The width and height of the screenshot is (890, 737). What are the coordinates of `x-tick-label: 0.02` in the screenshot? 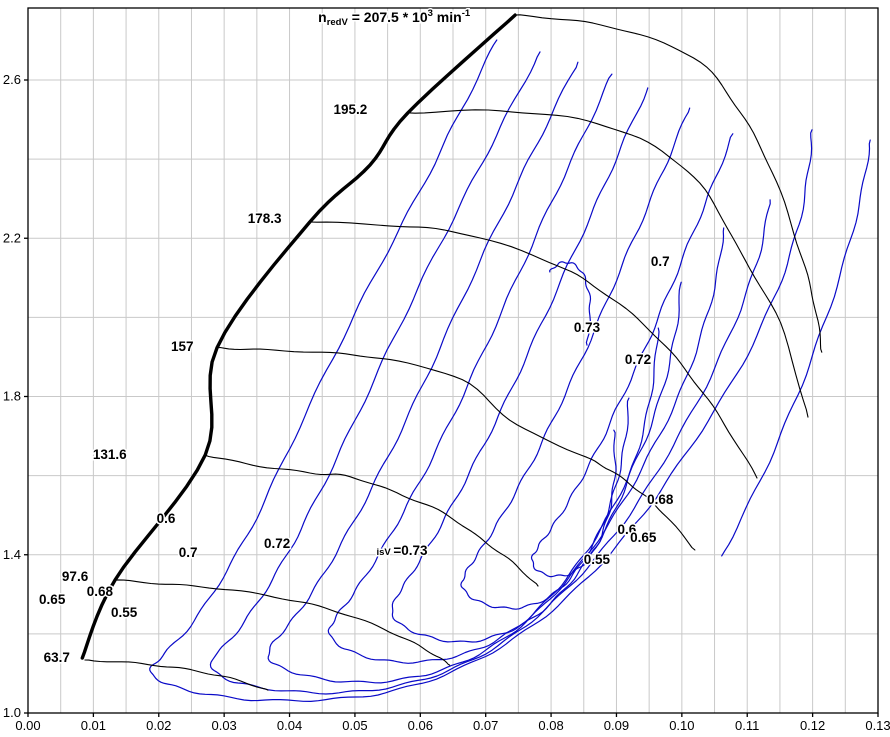 It's located at (158, 725).